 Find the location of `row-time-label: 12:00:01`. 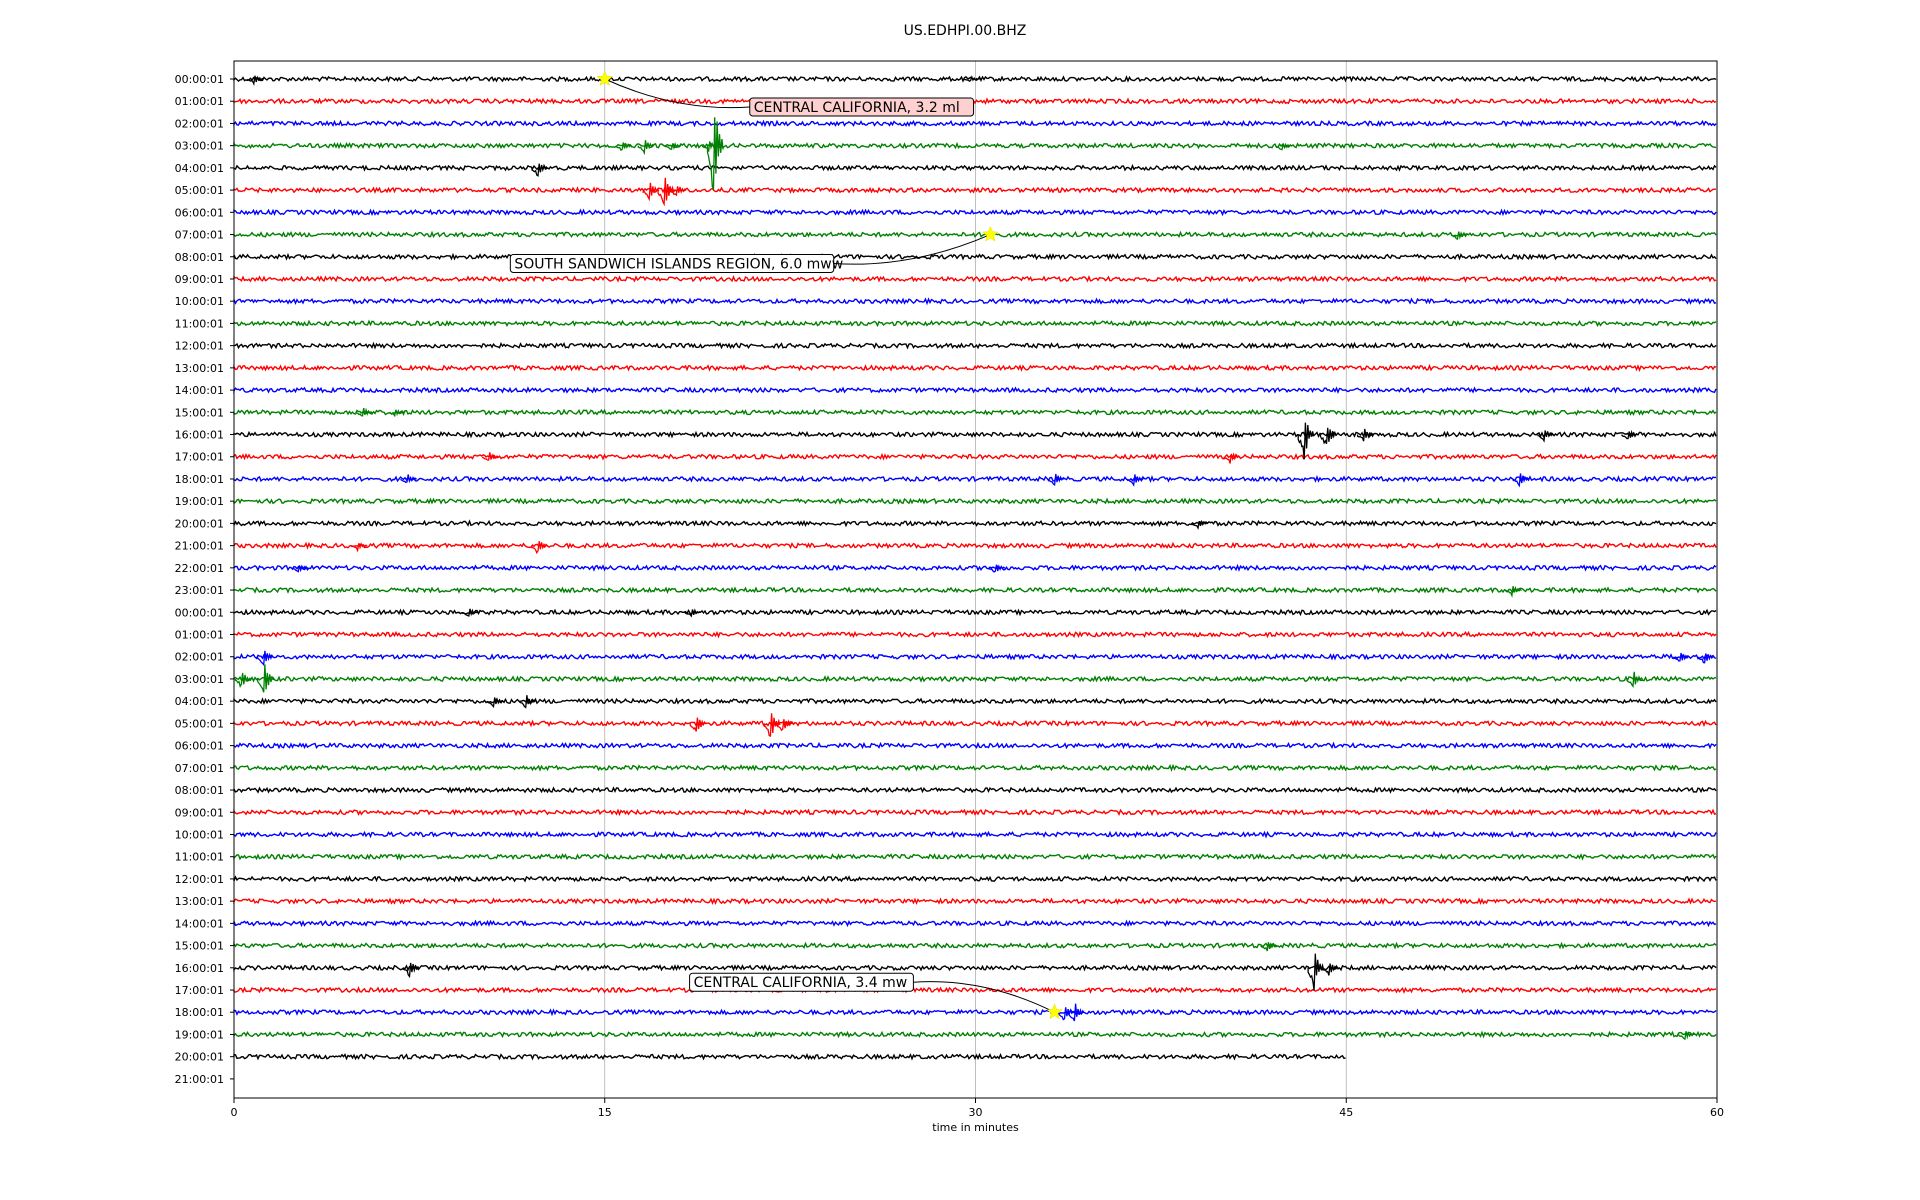

row-time-label: 12:00:01 is located at coordinates (199, 879).